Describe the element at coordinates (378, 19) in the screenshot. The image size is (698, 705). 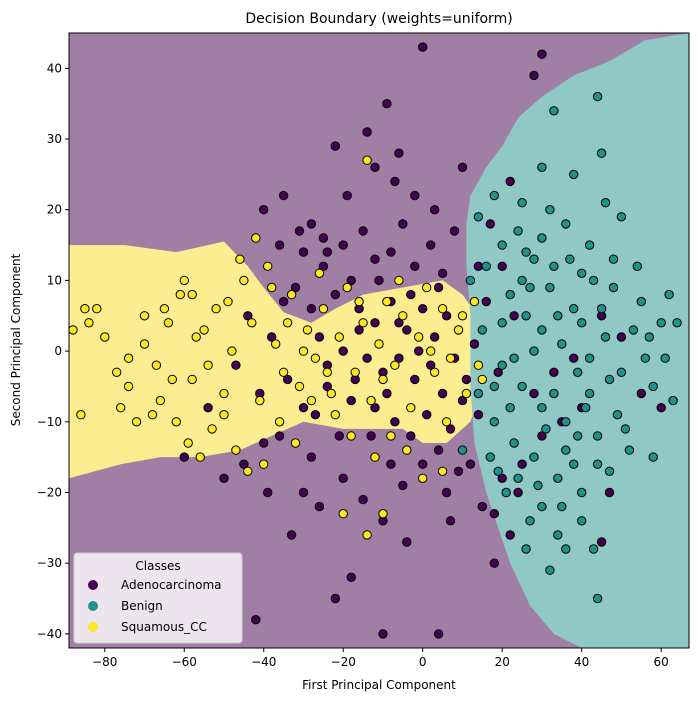
I see `chart-title: Decision Boundary (weights=uniform)` at that location.